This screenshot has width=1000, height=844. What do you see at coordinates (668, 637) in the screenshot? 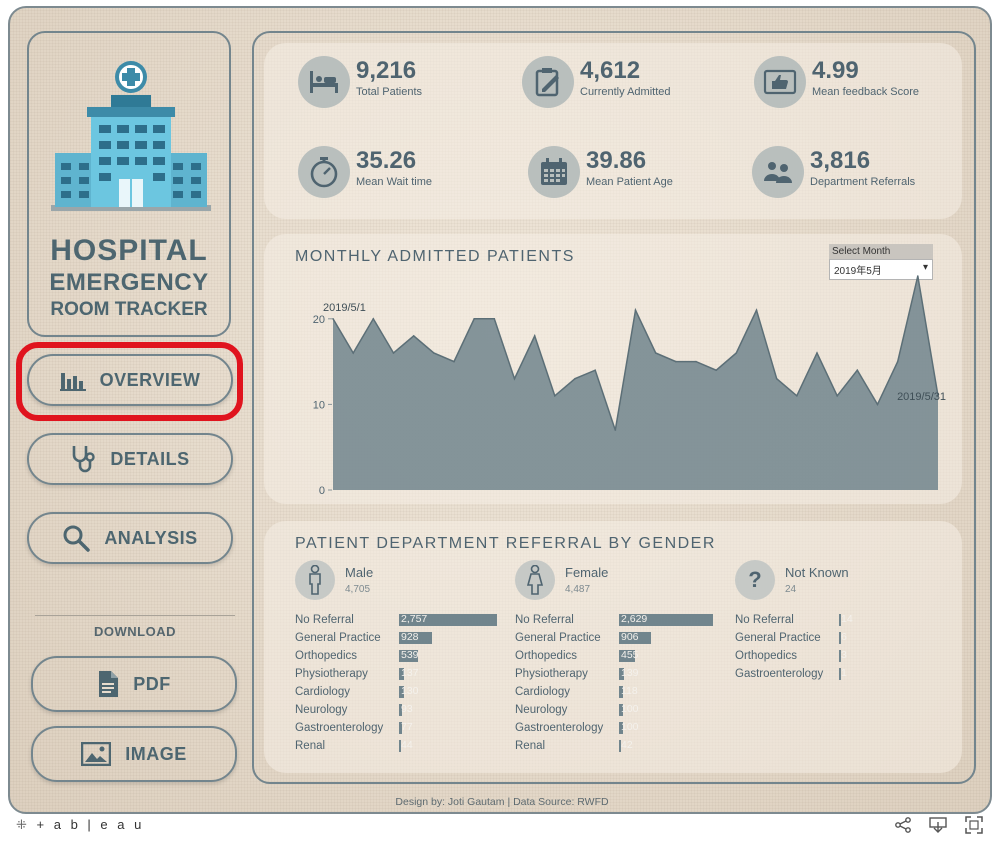
I see `referral-bar-track: 906` at bounding box center [668, 637].